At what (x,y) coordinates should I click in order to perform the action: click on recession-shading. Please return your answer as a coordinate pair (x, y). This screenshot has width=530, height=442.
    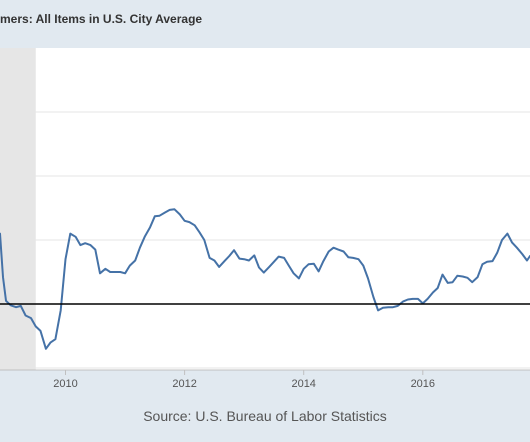
    Looking at the image, I should click on (18, 209).